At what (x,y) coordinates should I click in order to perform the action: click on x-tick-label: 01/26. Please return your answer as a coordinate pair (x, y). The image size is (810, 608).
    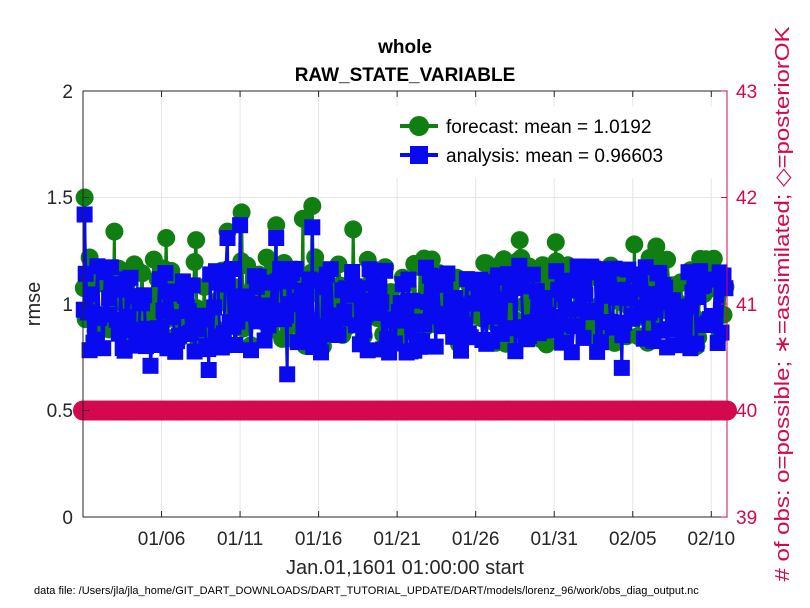
    Looking at the image, I should click on (476, 539).